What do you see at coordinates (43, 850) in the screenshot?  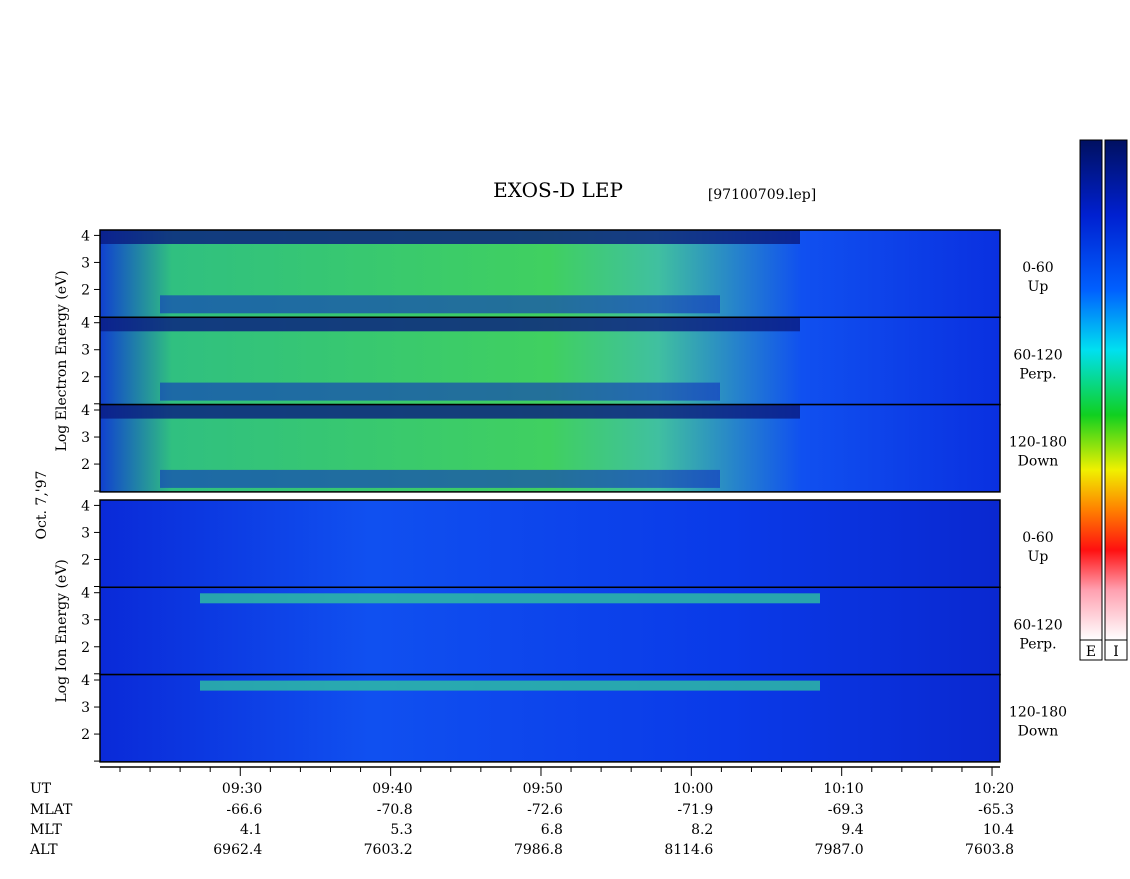 I see `row-label: ALT` at bounding box center [43, 850].